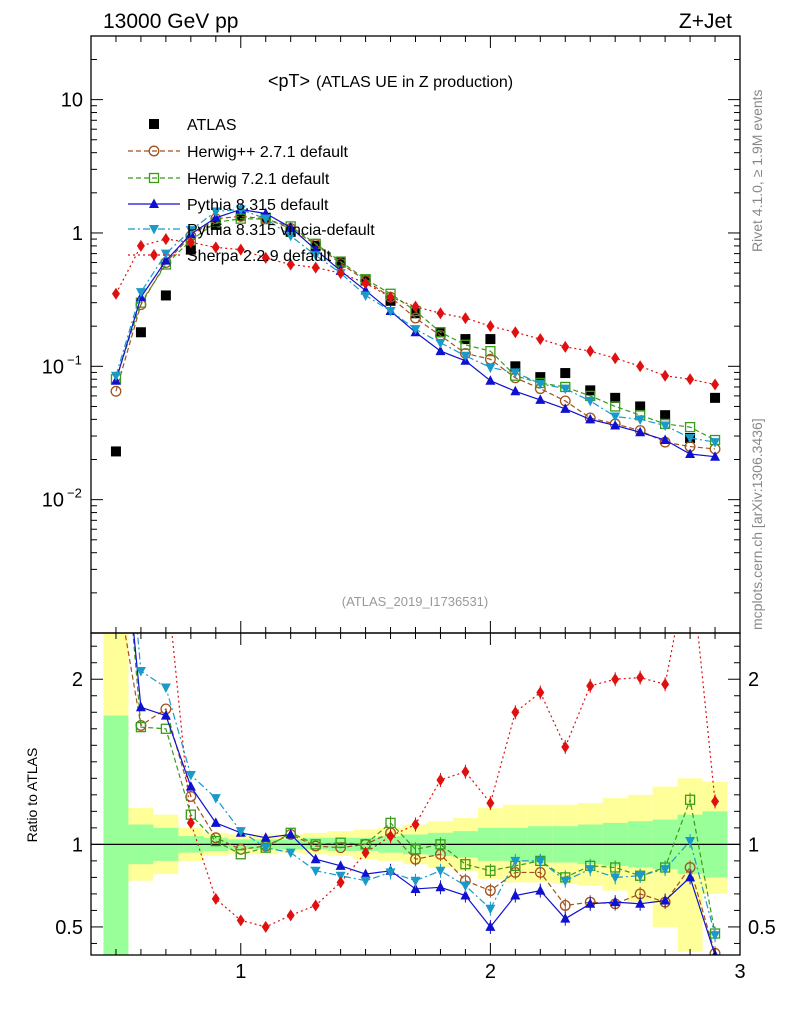 This screenshot has height=1024, width=786. Describe the element at coordinates (77, 845) in the screenshot. I see `ratio-y-tick-label-left: 1` at that location.